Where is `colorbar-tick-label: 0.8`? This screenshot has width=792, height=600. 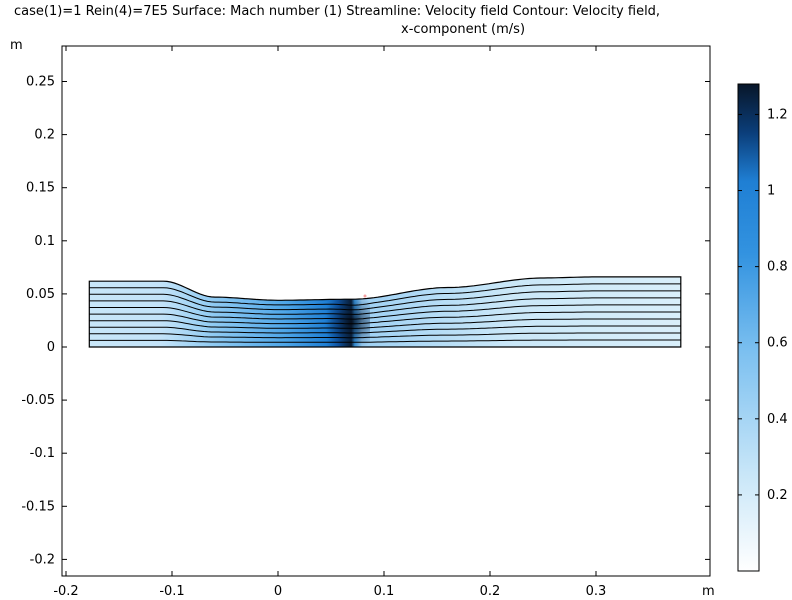
colorbar-tick-label: 0.8 is located at coordinates (777, 267).